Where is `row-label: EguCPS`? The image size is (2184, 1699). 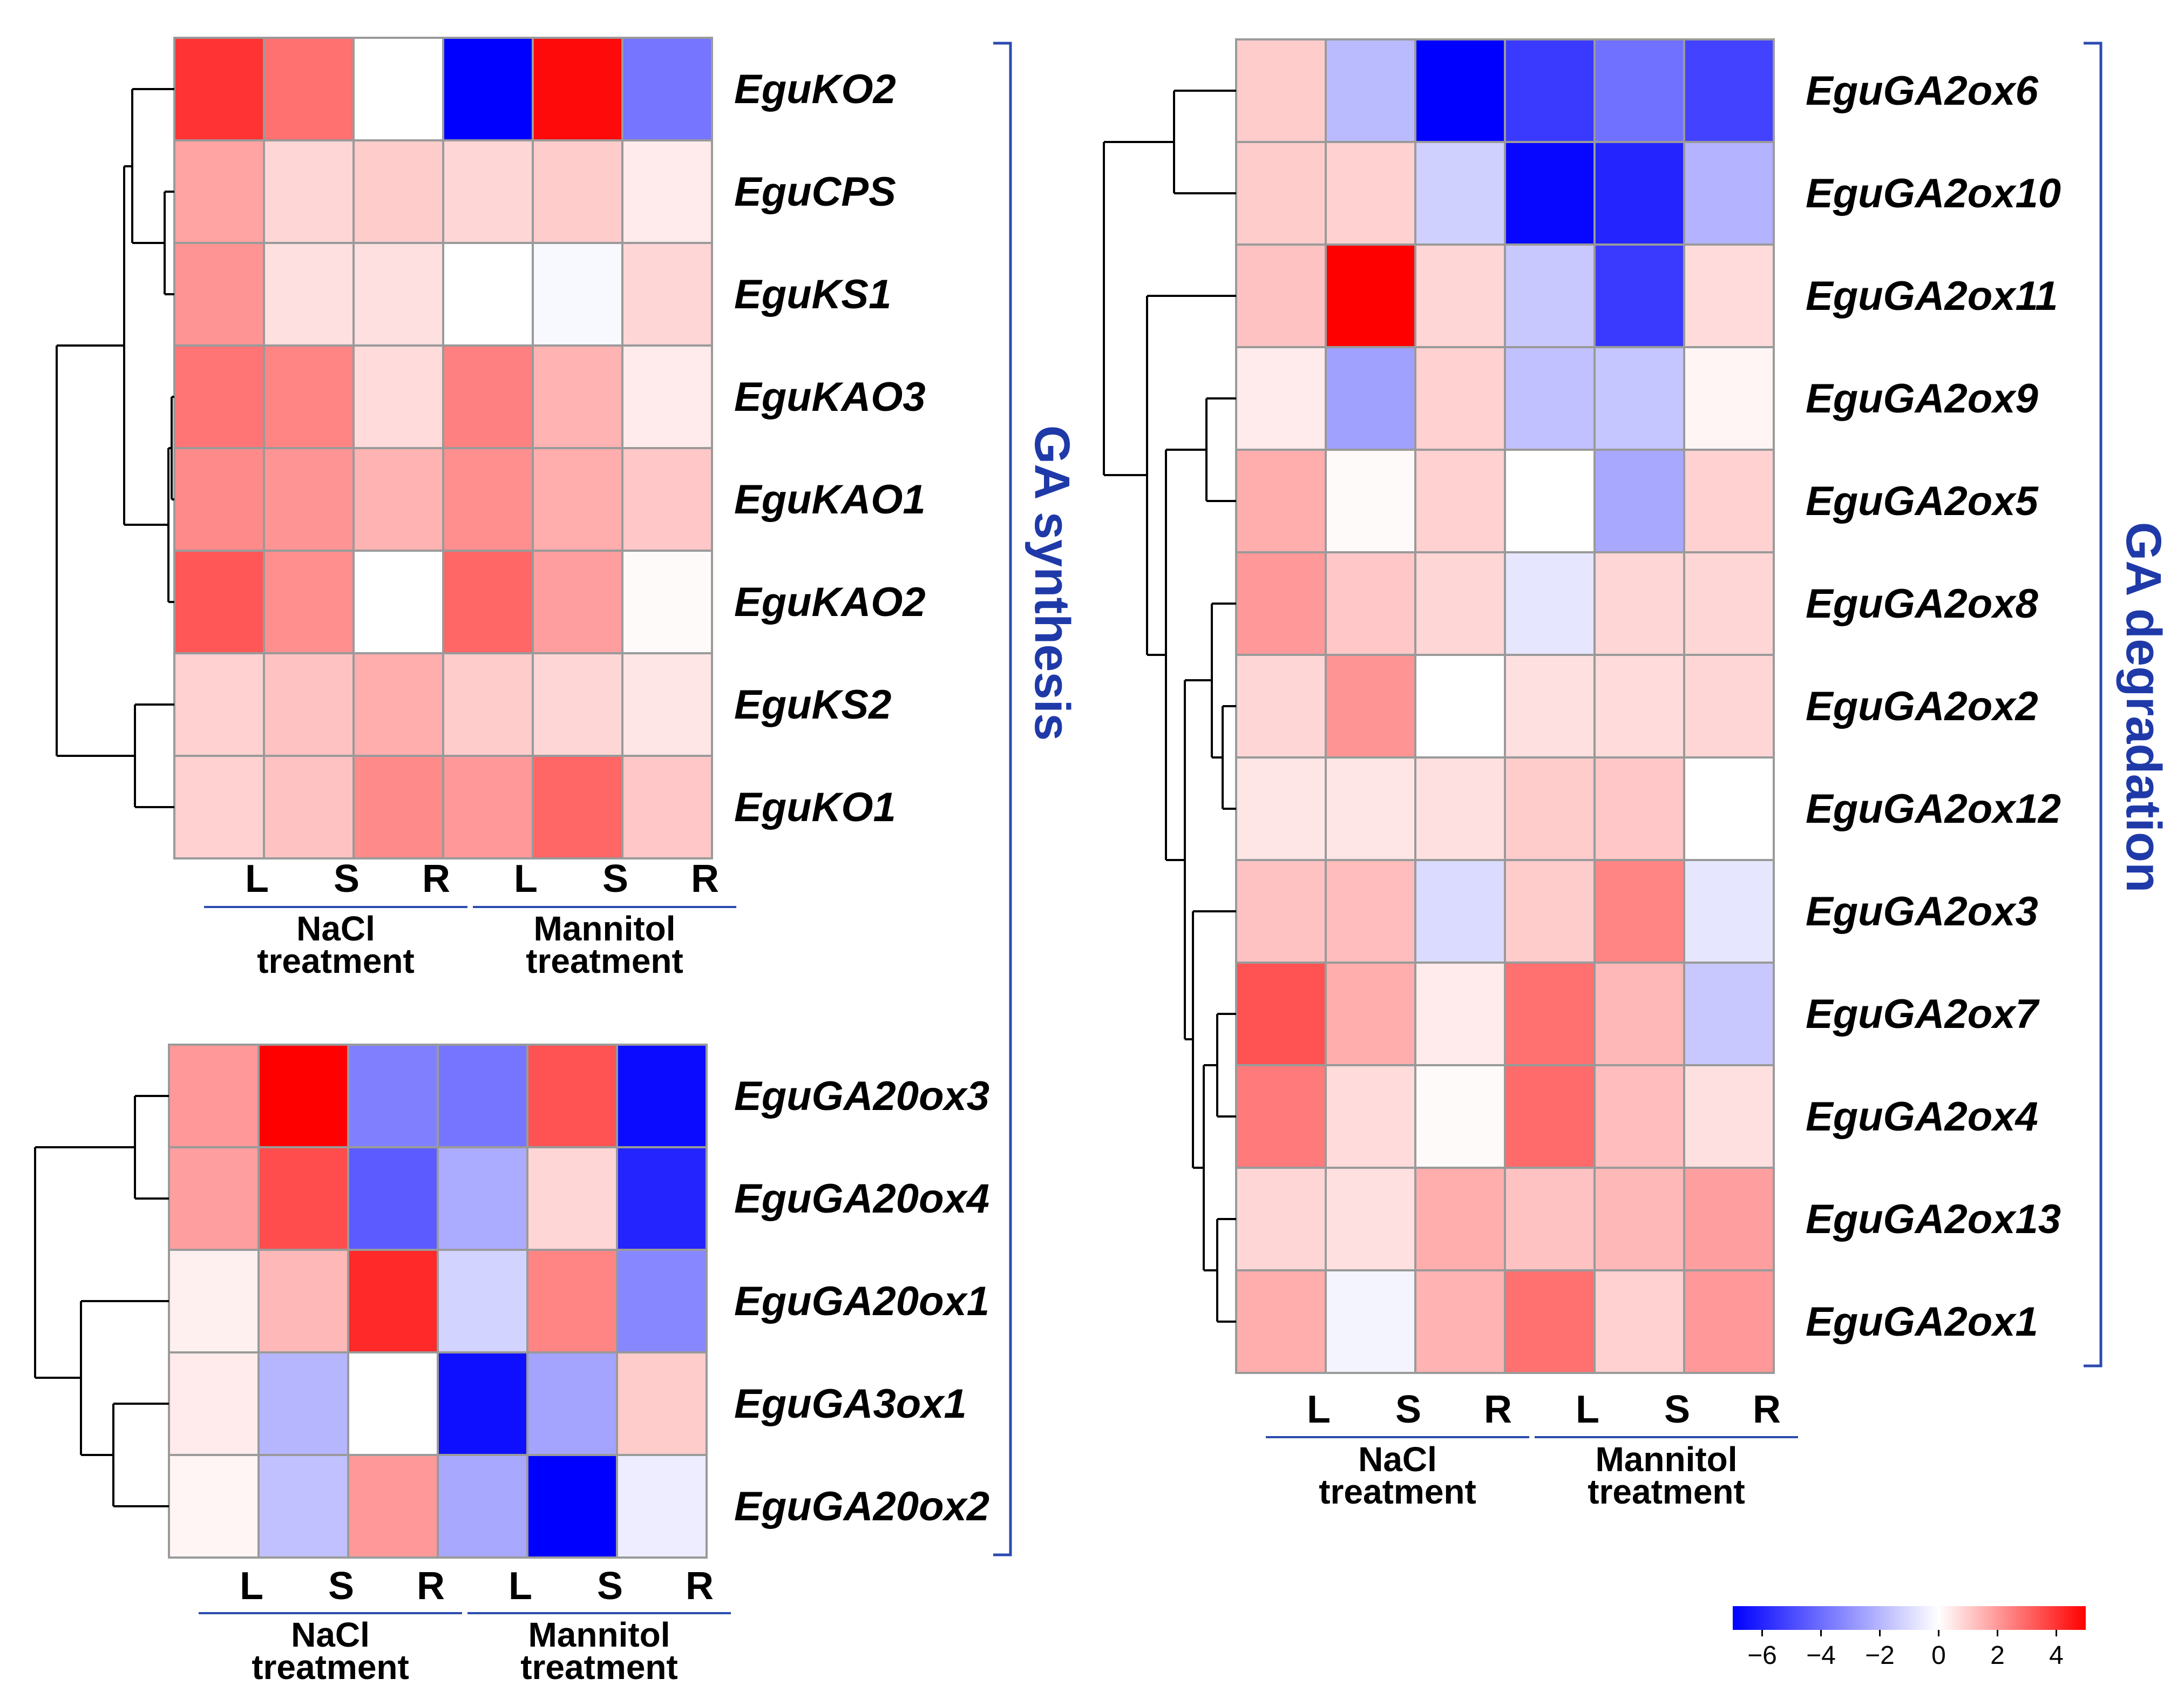 row-label: EguCPS is located at coordinates (815, 192).